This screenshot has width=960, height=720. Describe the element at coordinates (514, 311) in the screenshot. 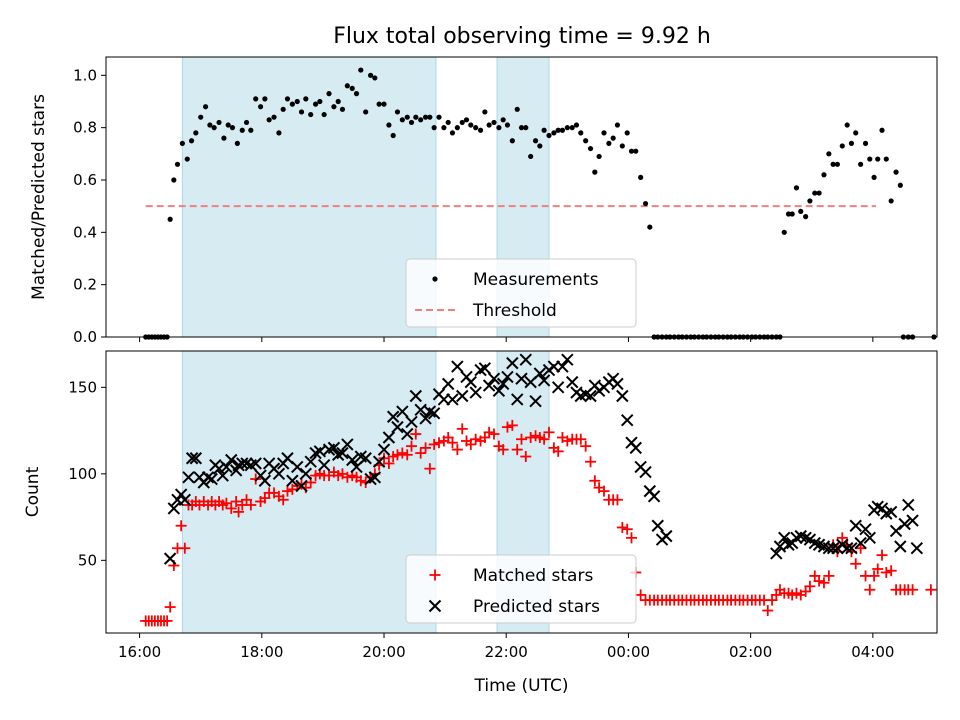

I see `legend-entry-label: Threshold` at that location.